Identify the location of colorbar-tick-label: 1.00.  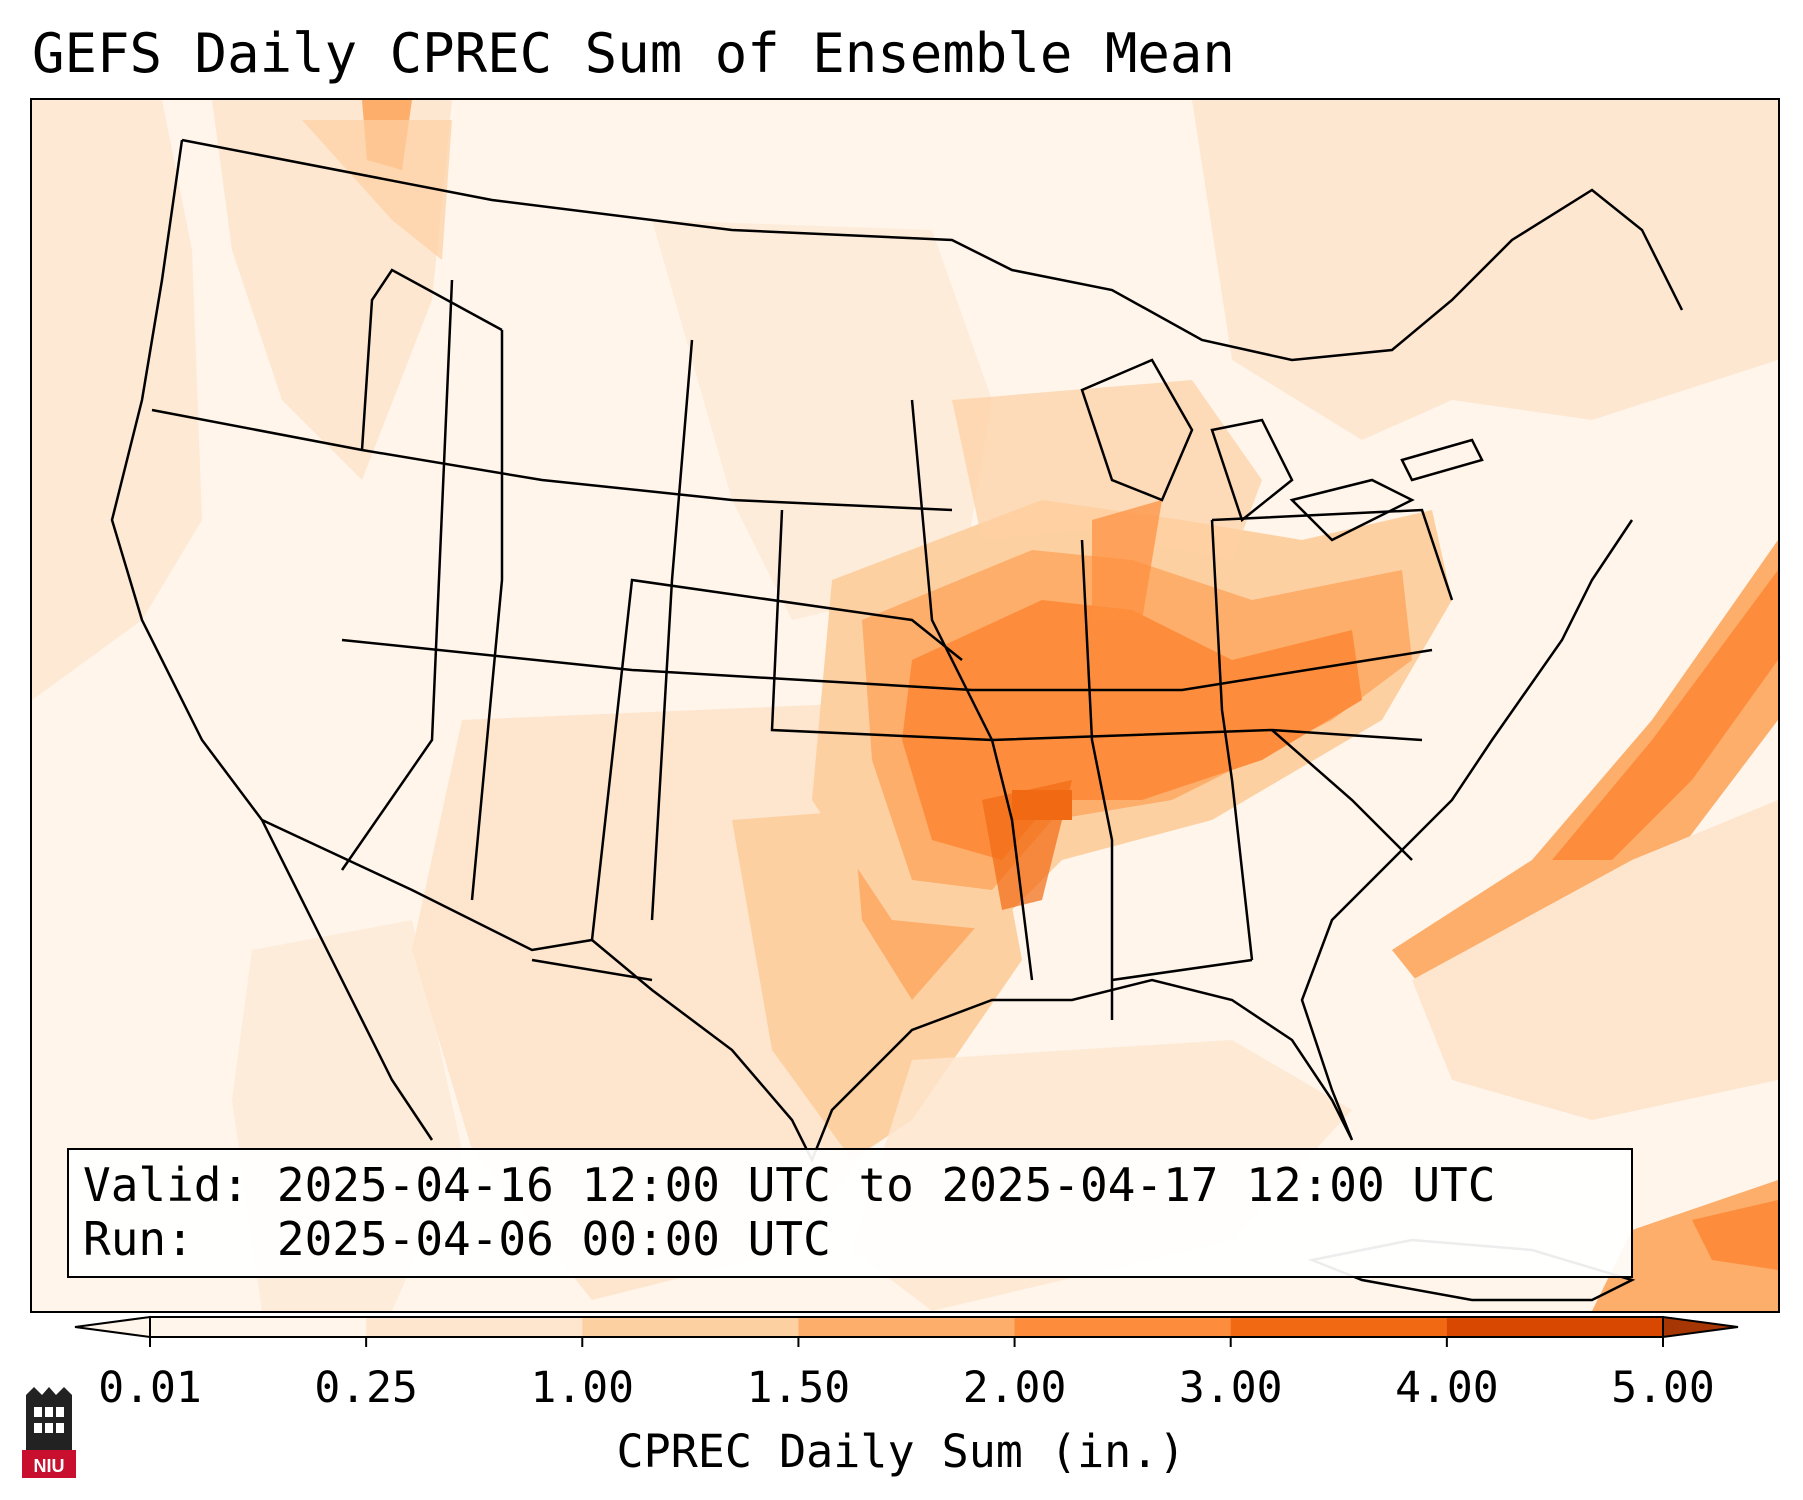
(583, 1388).